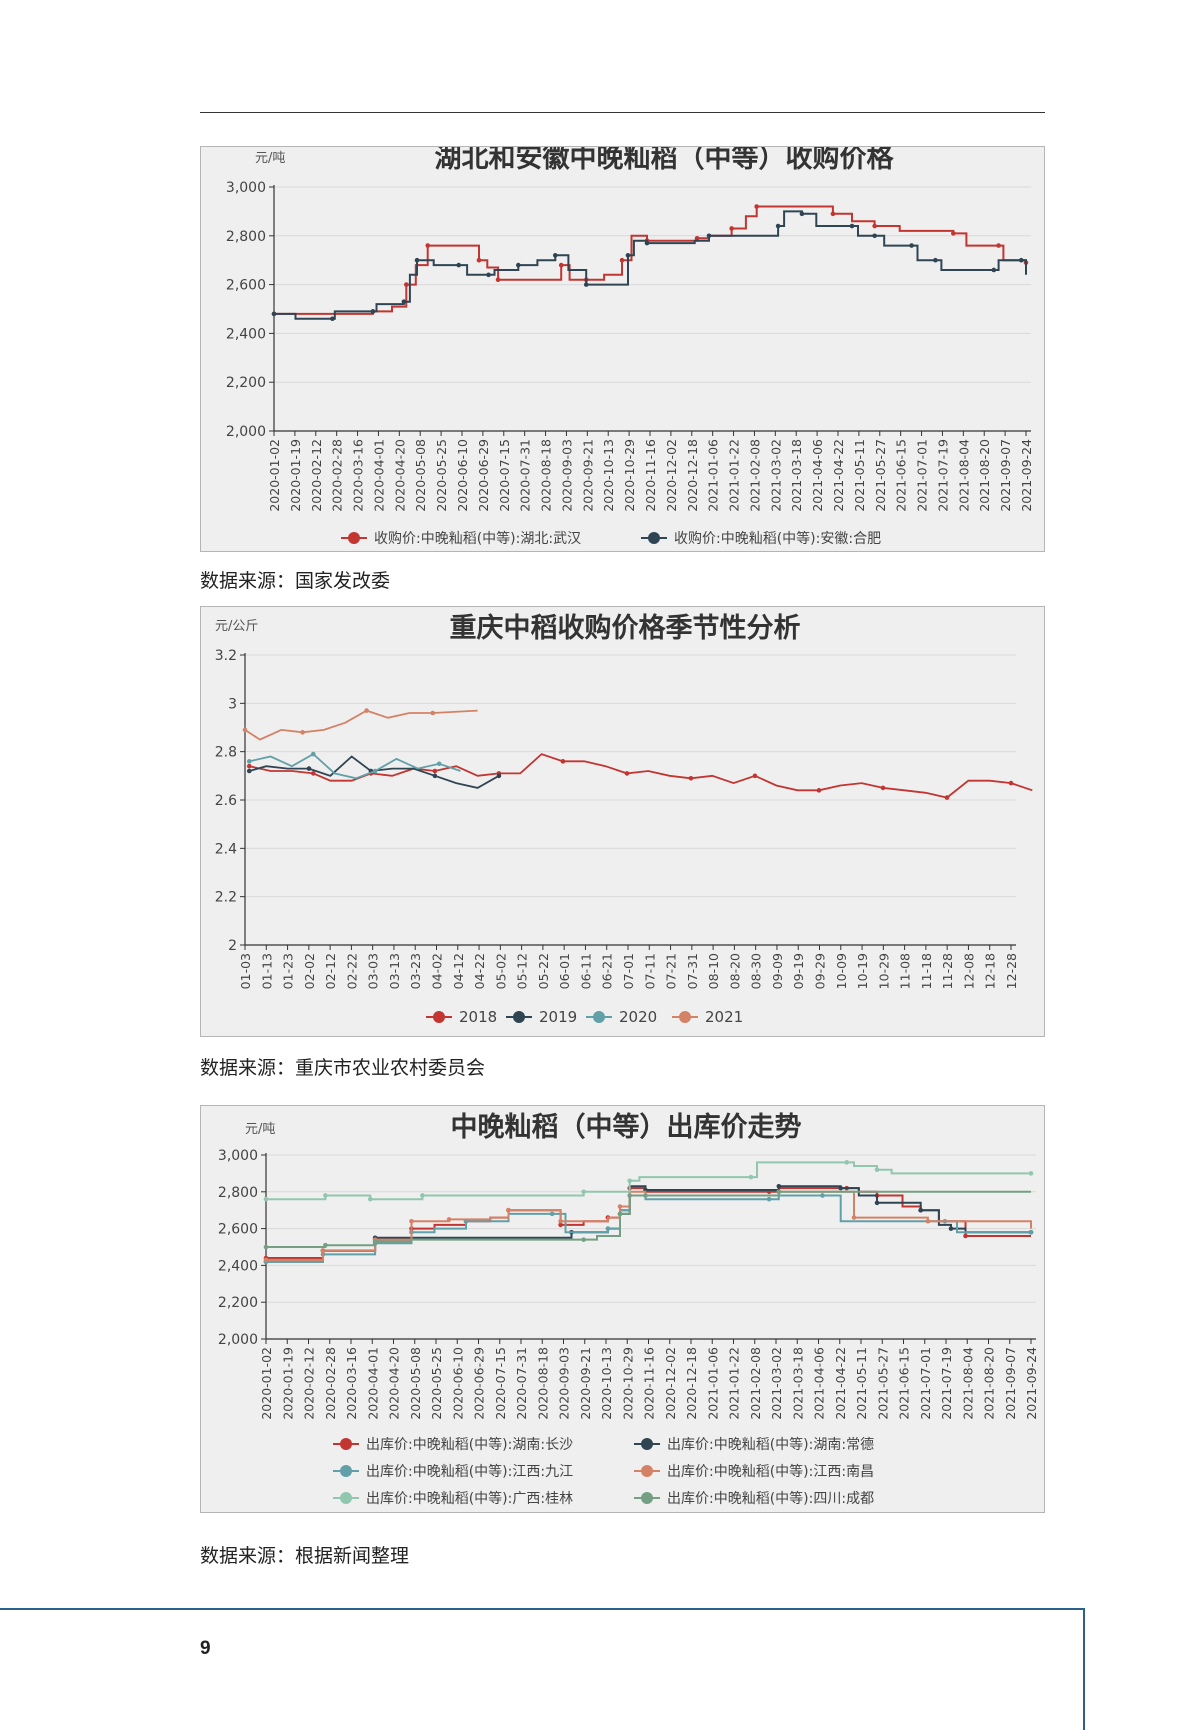  I want to click on x-tick-label: 2021-03-18, so click(797, 1383).